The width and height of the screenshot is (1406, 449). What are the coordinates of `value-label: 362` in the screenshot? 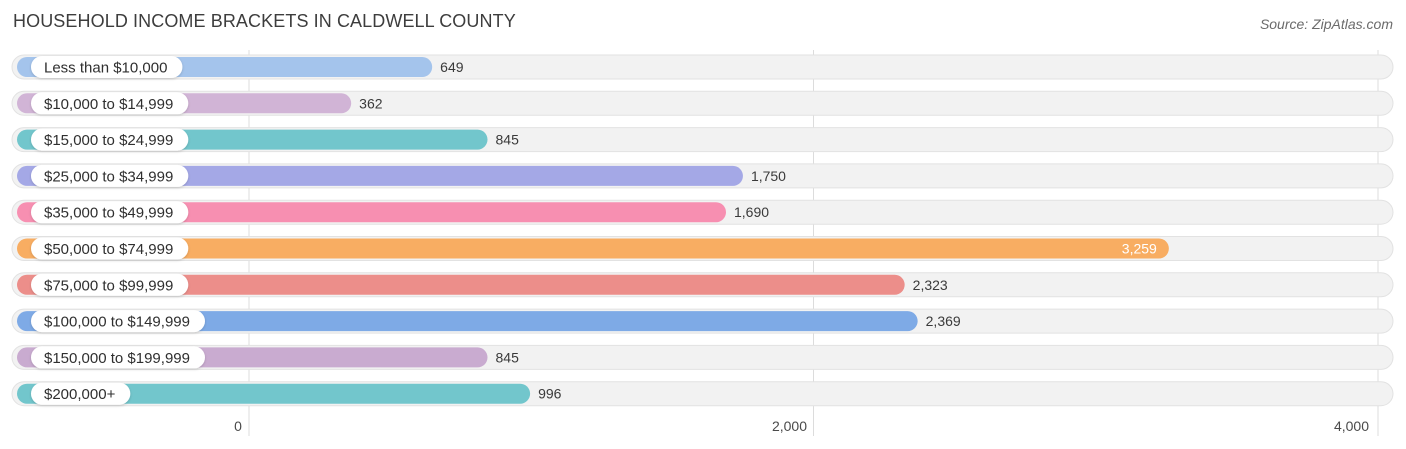 It's located at (371, 103).